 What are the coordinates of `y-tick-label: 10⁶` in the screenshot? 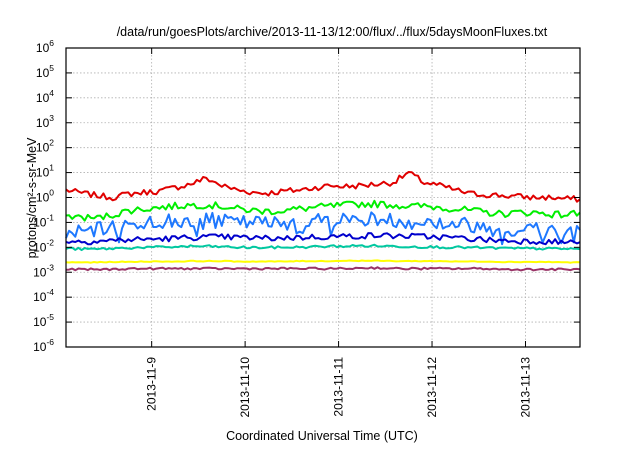 It's located at (45, 46).